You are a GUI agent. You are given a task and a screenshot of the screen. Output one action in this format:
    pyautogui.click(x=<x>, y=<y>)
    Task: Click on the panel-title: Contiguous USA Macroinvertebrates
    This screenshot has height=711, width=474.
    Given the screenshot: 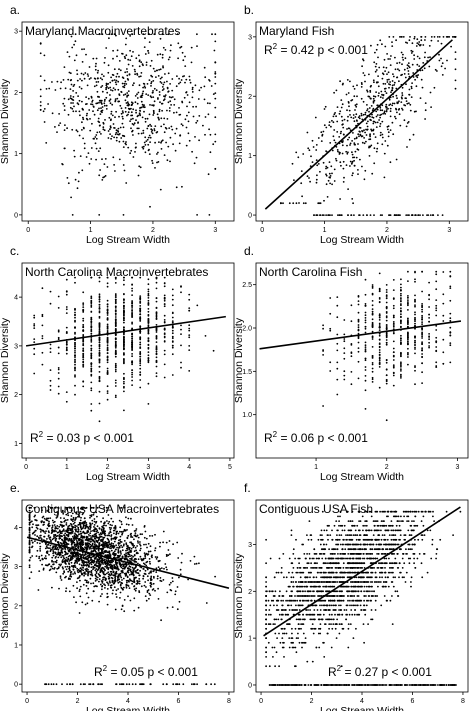 What is the action you would take?
    pyautogui.click(x=122, y=509)
    